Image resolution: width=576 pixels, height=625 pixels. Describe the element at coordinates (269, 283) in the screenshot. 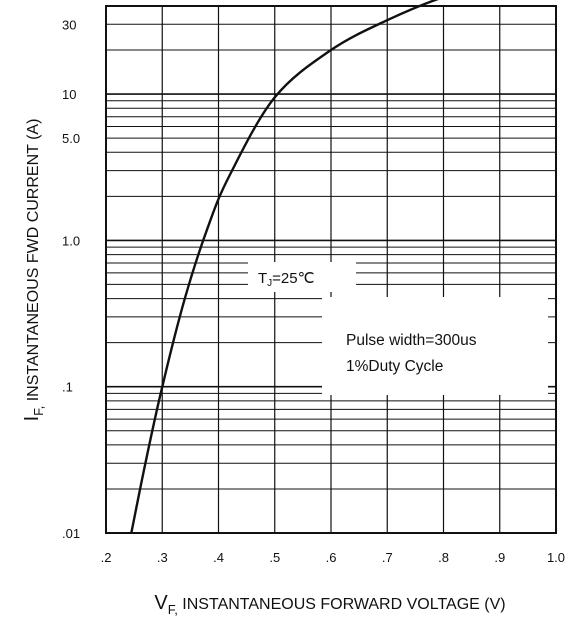

I see `tj-sub: J` at that location.